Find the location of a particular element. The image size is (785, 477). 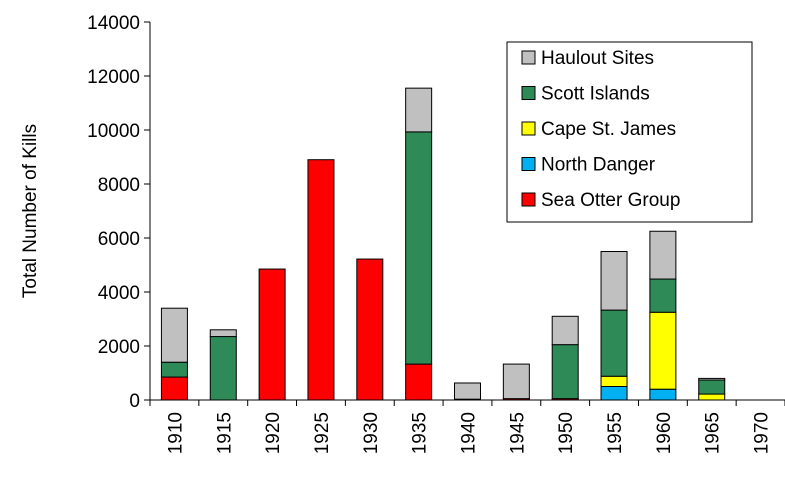

x-tick-label: 1925 is located at coordinates (322, 433).